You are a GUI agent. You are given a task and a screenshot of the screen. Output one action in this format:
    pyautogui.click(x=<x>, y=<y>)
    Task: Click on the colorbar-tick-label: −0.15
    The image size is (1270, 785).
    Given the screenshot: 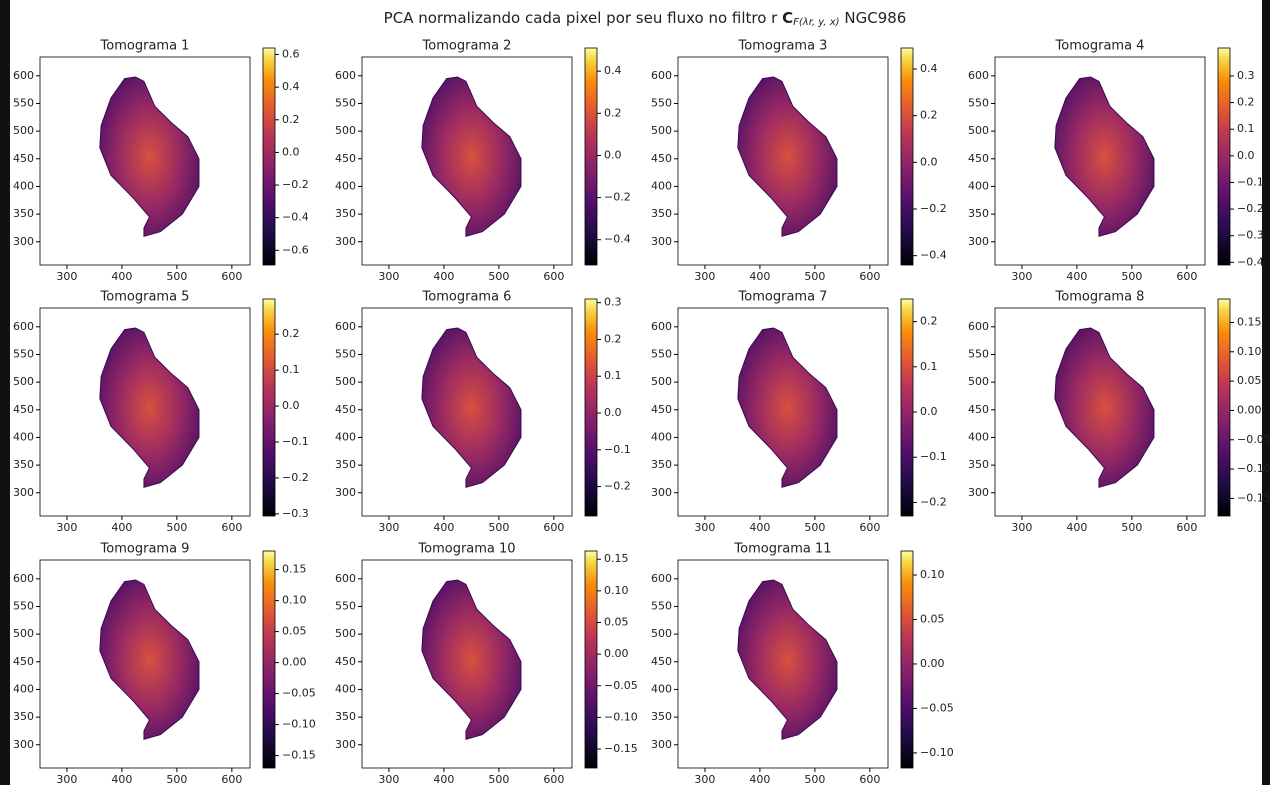 What is the action you would take?
    pyautogui.click(x=299, y=755)
    